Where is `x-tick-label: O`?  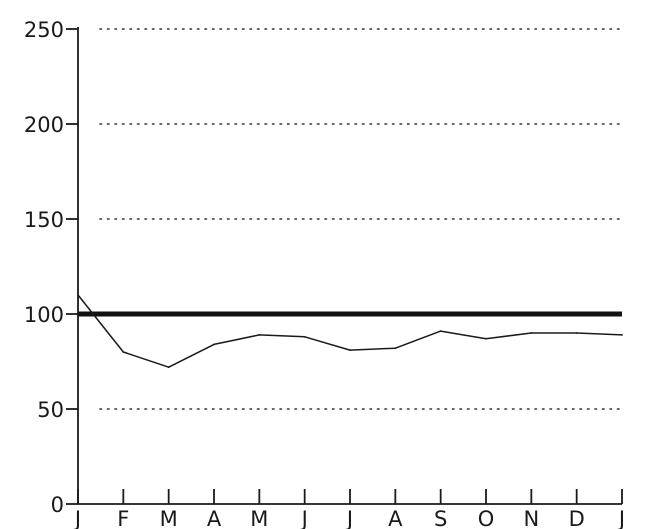 x-tick-label: O is located at coordinates (486, 518).